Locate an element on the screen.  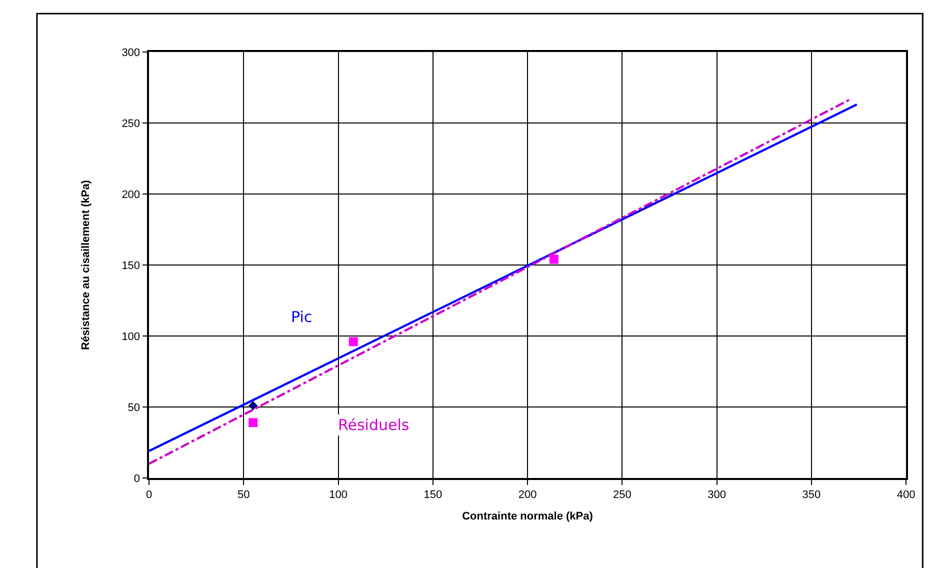
x-axis-title: Contrainte normale (kPa) is located at coordinates (528, 516).